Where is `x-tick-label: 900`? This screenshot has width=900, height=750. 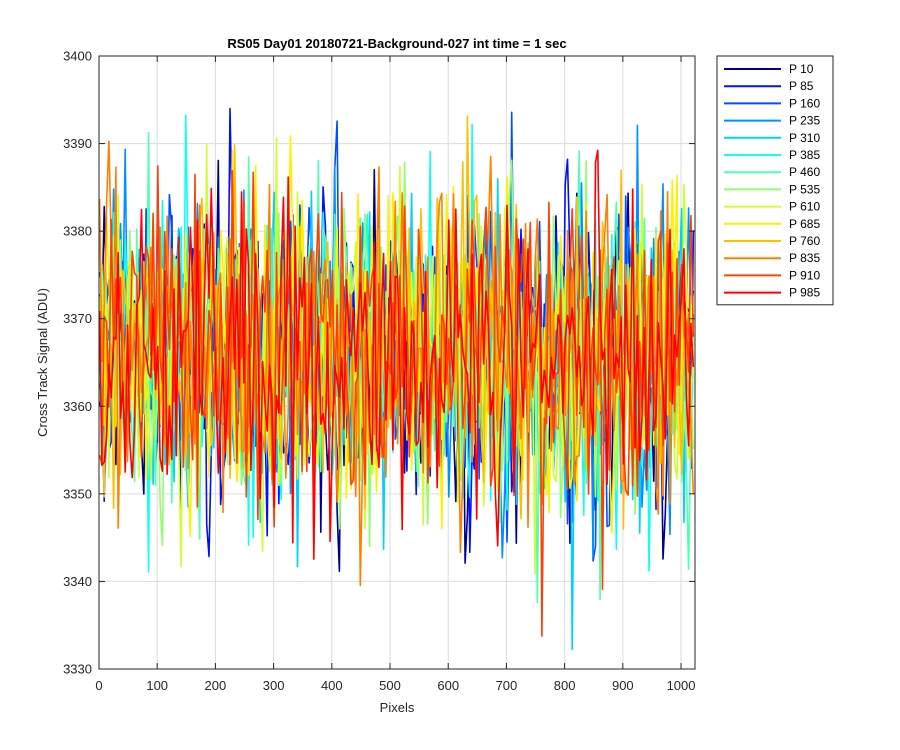
x-tick-label: 900 is located at coordinates (623, 685).